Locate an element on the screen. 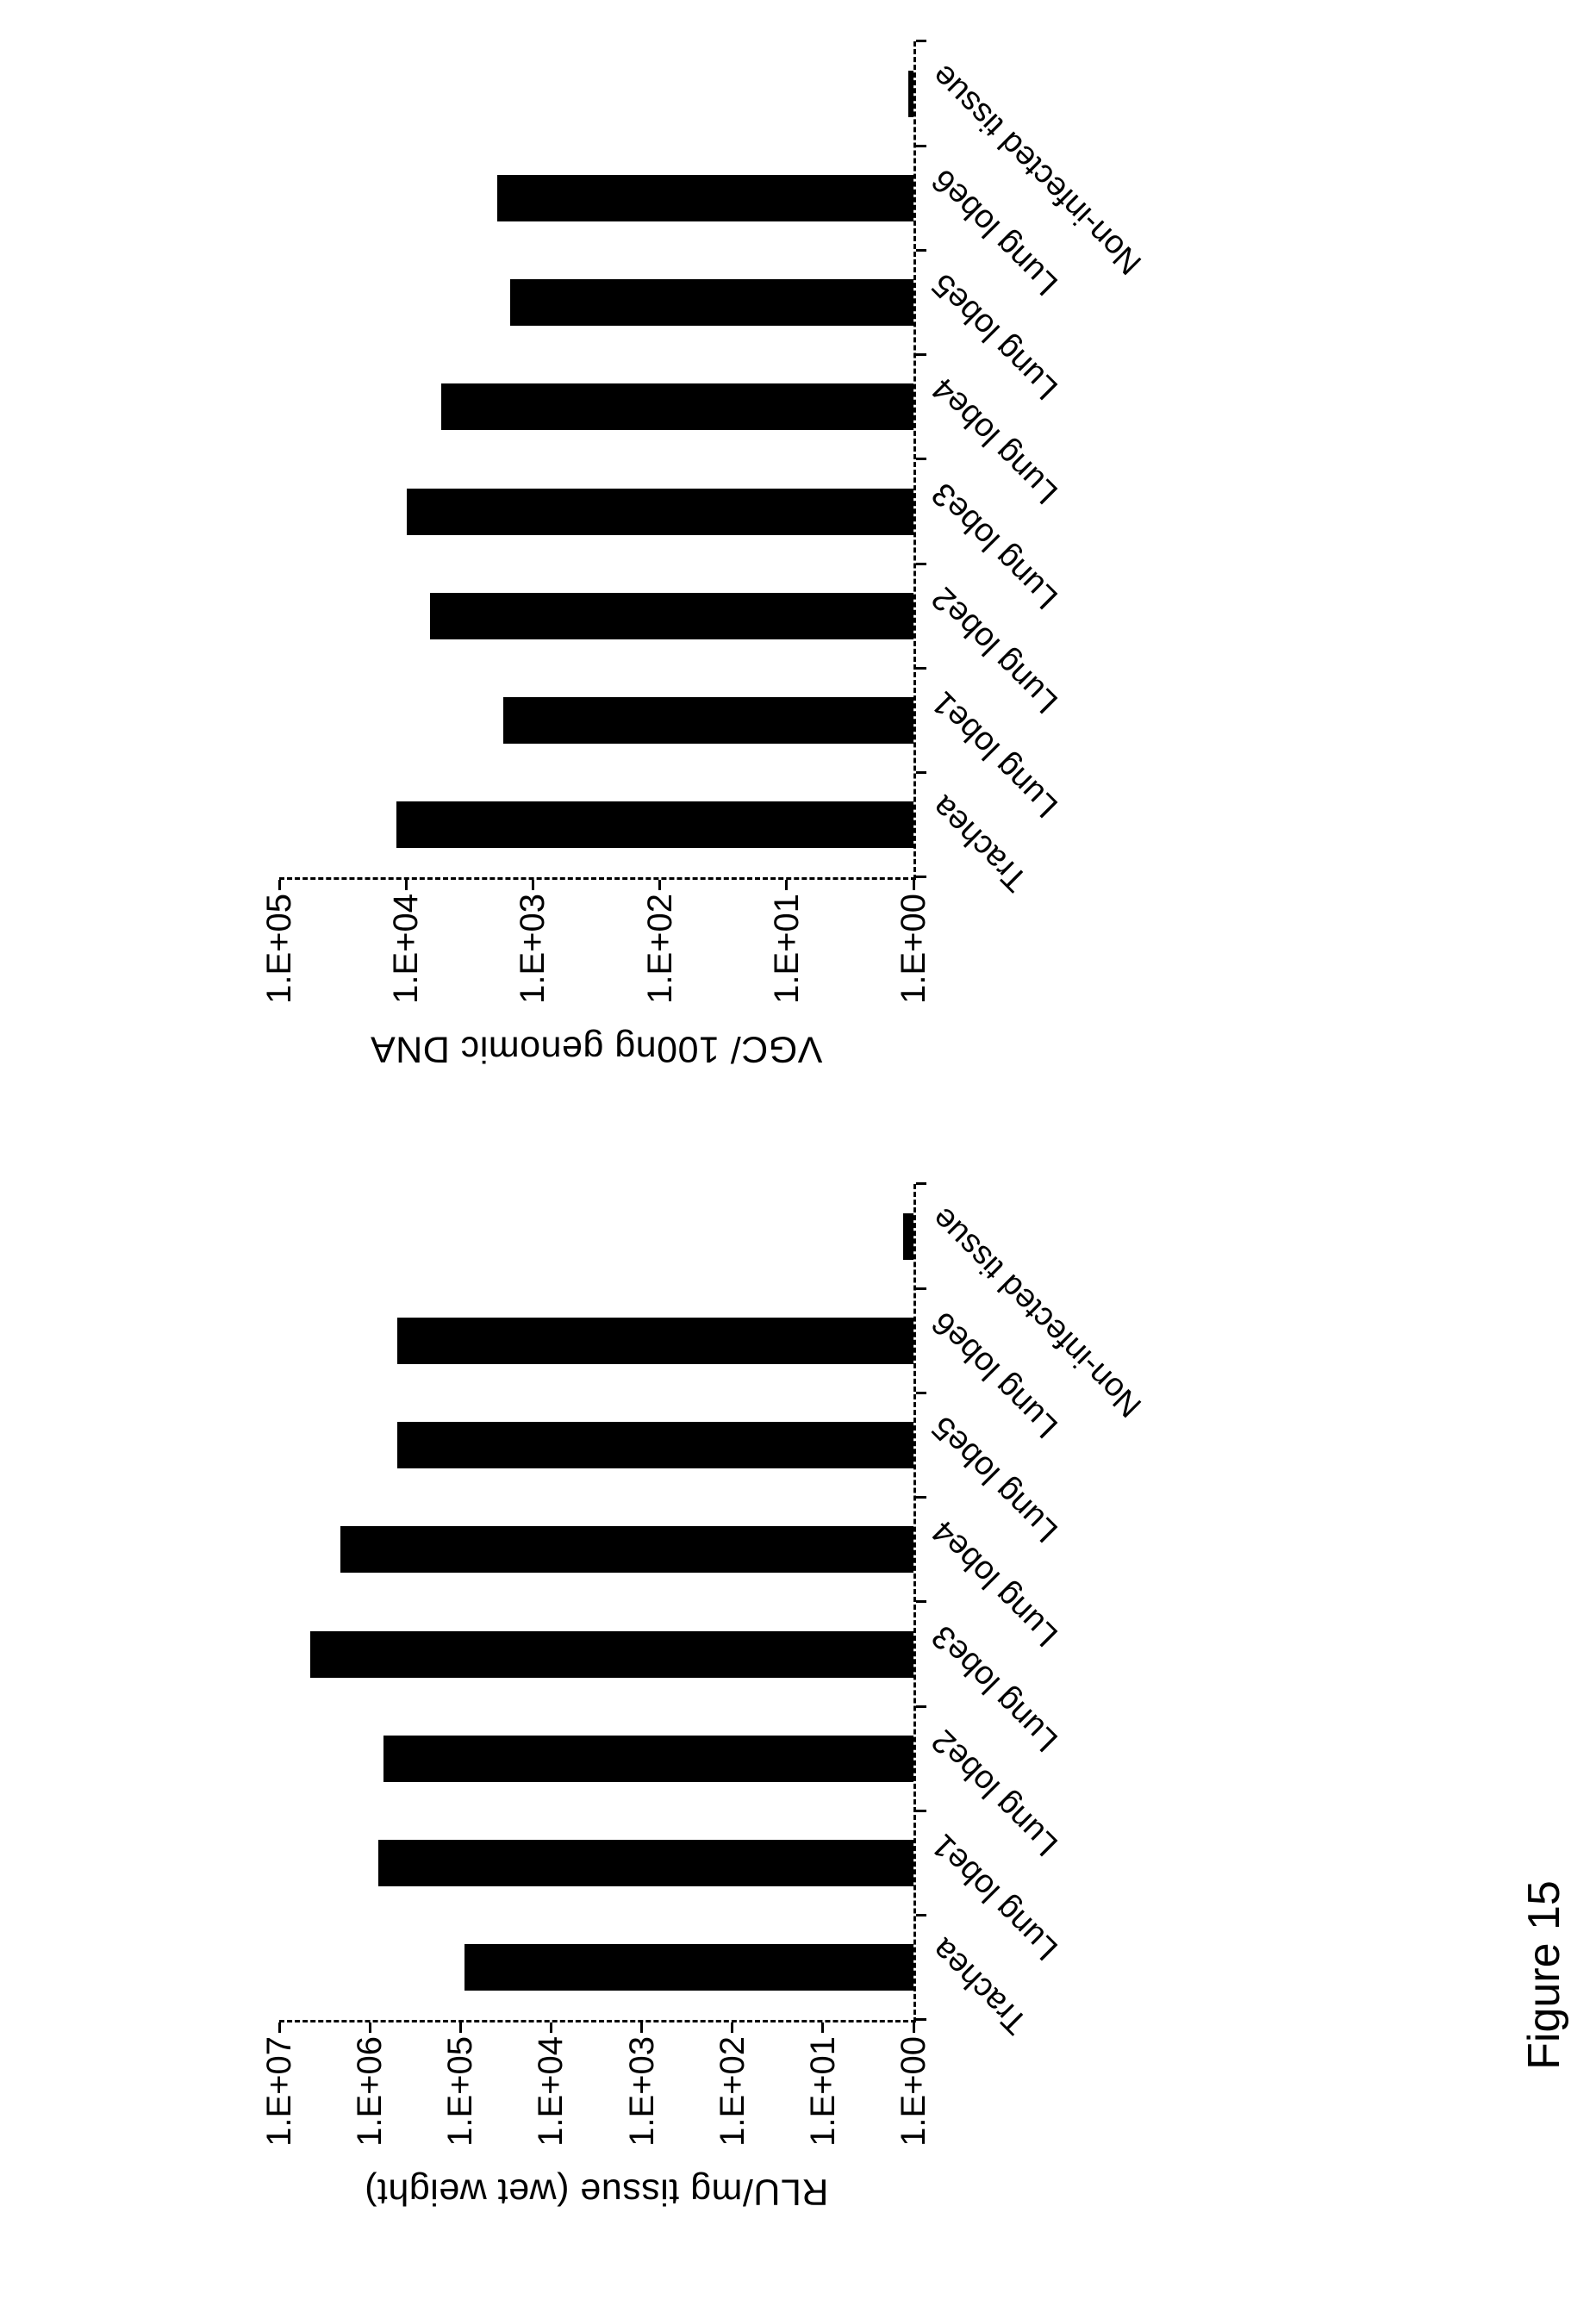 The height and width of the screenshot is (2306, 1596). value-axis-tick-label: 1.E+07 is located at coordinates (279, 2091).